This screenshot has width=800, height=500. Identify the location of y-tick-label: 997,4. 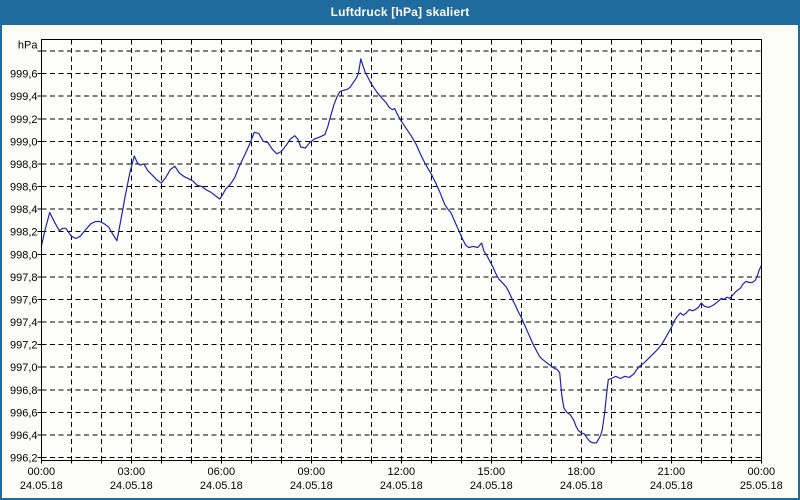
(24, 323).